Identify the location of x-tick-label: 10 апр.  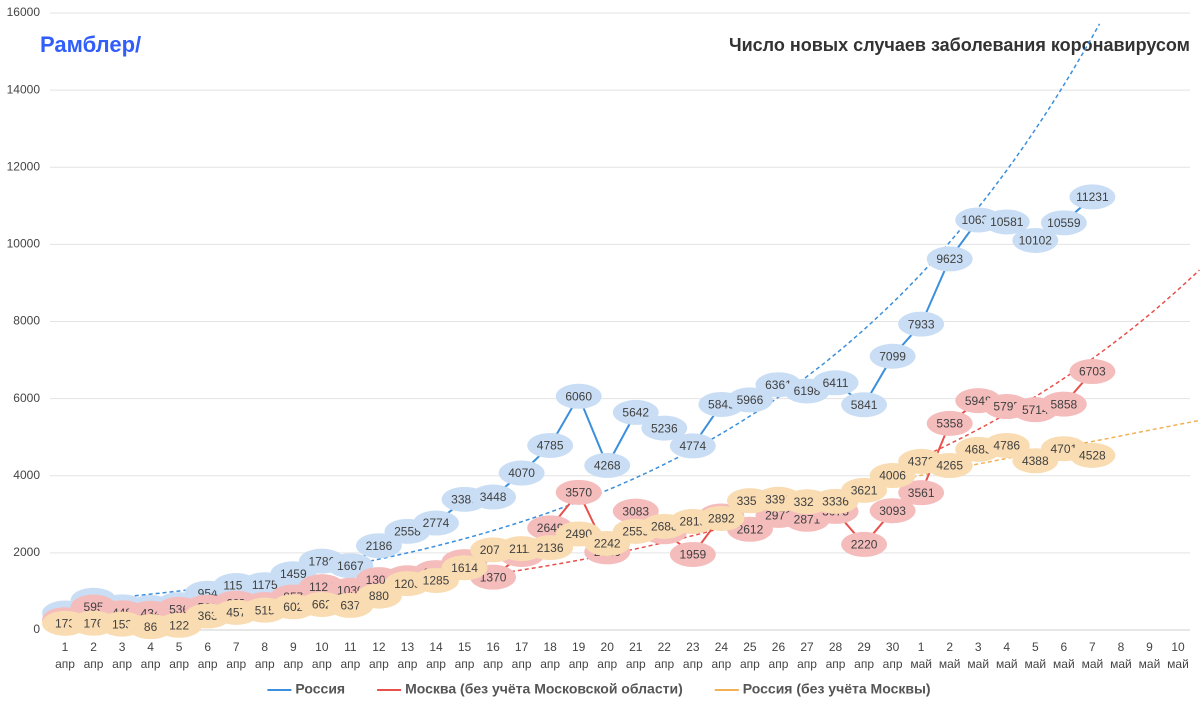
(322, 655).